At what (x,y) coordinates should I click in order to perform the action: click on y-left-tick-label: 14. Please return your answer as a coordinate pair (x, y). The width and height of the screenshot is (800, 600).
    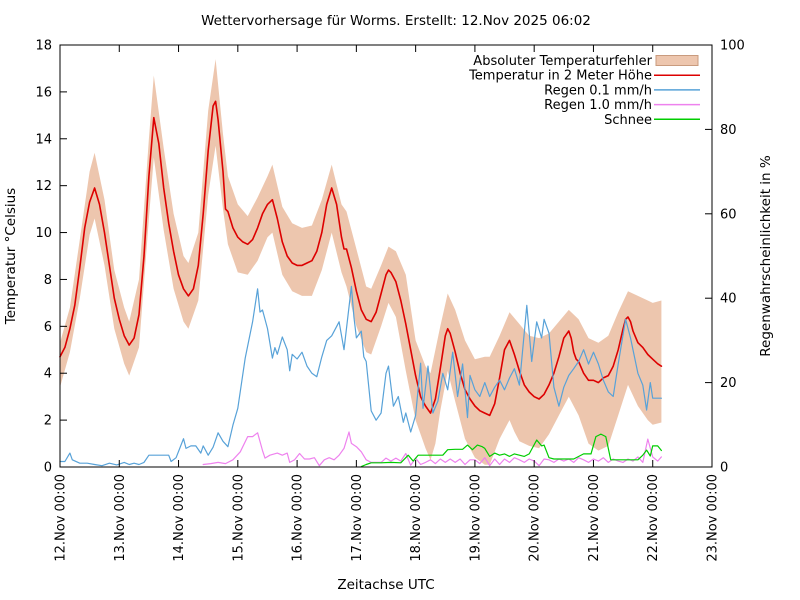
    Looking at the image, I should click on (43, 139).